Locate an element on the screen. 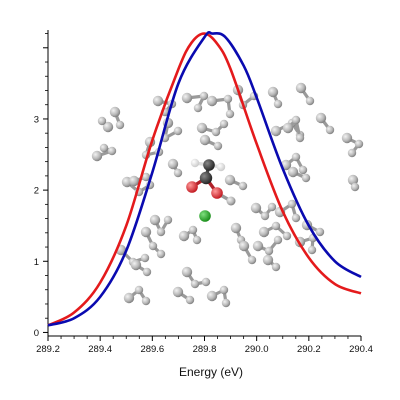  x-tick-label: 289.6 is located at coordinates (152, 349).